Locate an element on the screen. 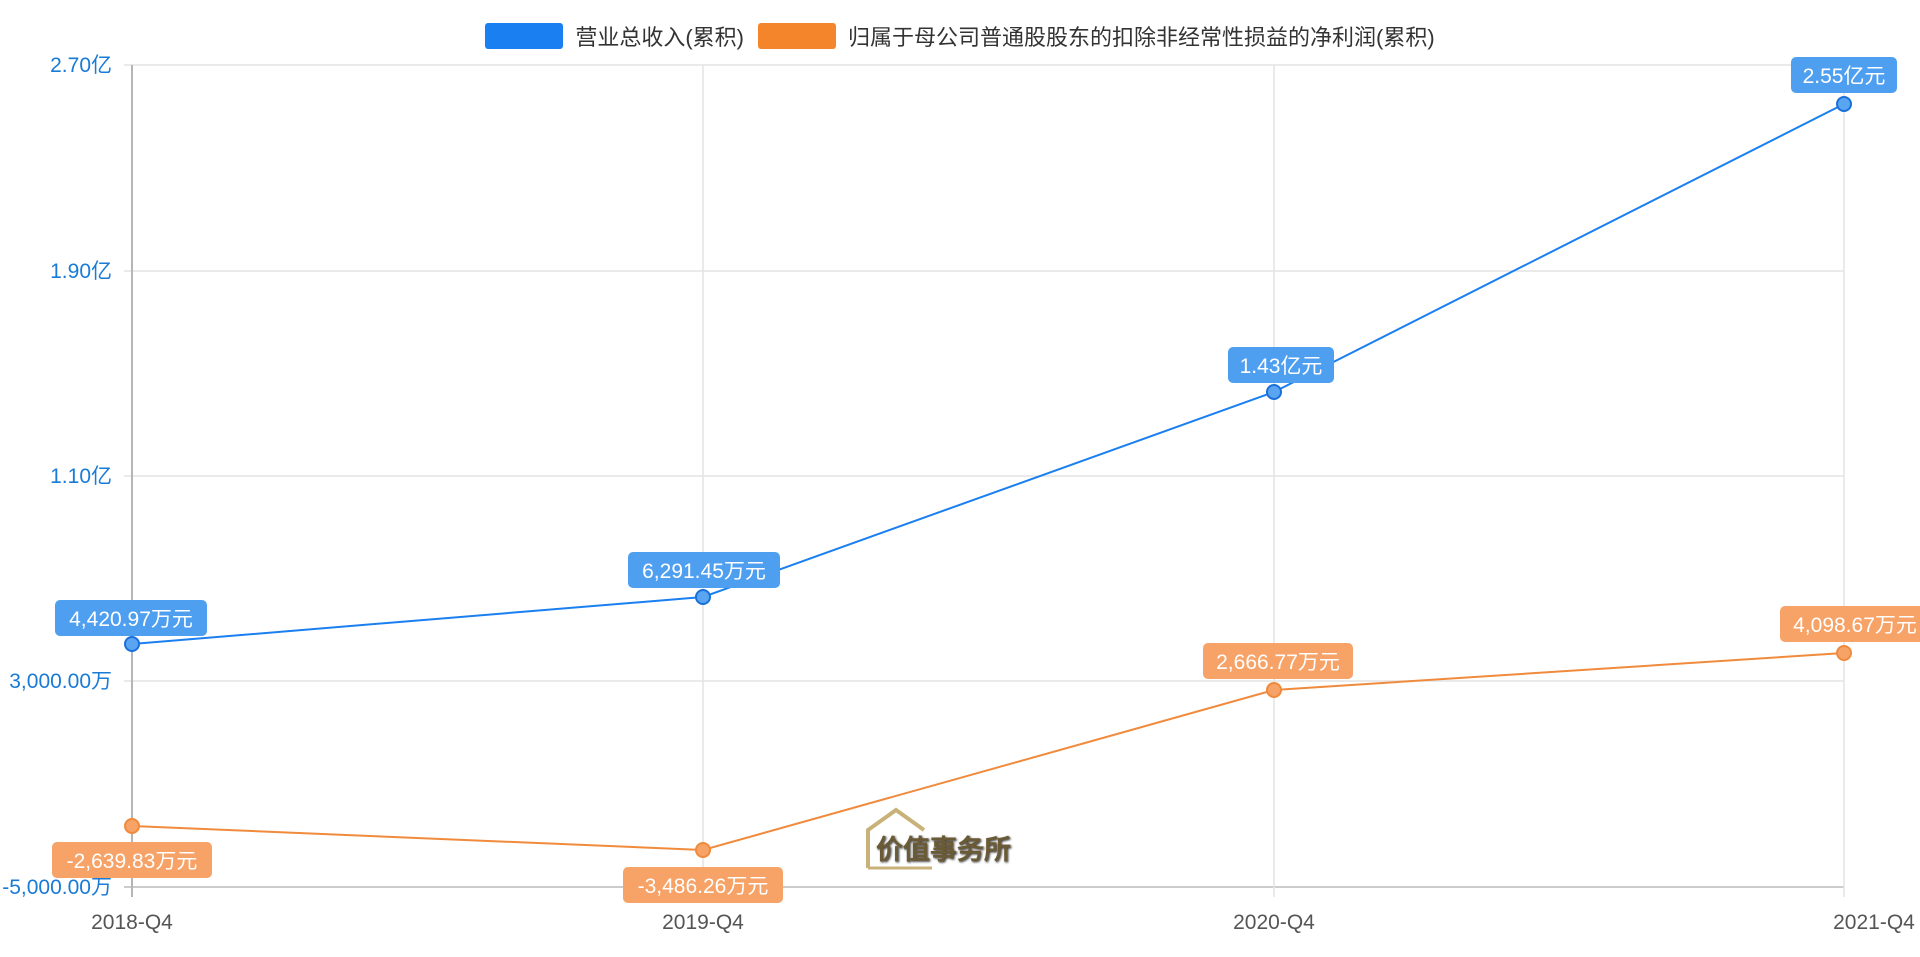  x-tick: 2021-Q4 is located at coordinates (1874, 922).